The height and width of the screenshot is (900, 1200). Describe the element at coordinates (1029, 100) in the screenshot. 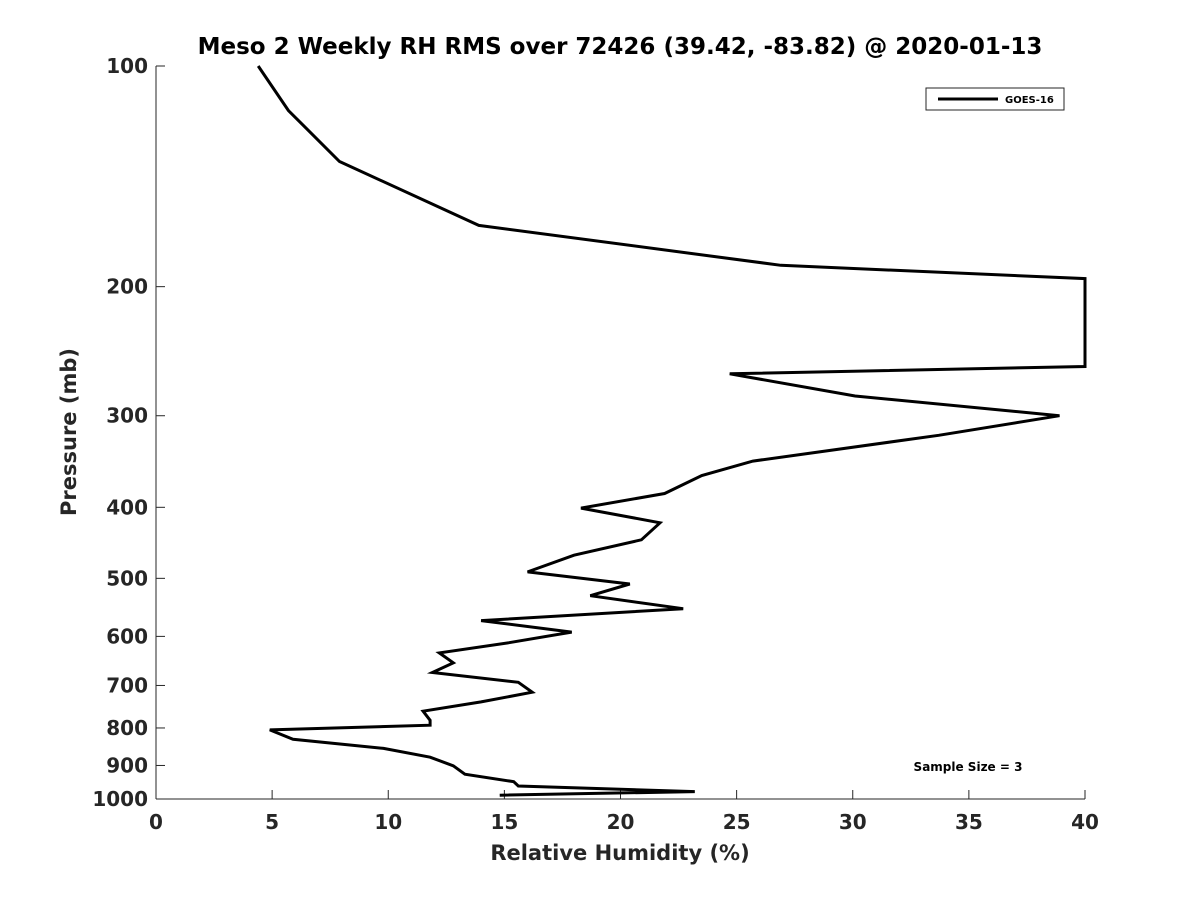

I see `legend-label-goes-16: GOES-16` at that location.